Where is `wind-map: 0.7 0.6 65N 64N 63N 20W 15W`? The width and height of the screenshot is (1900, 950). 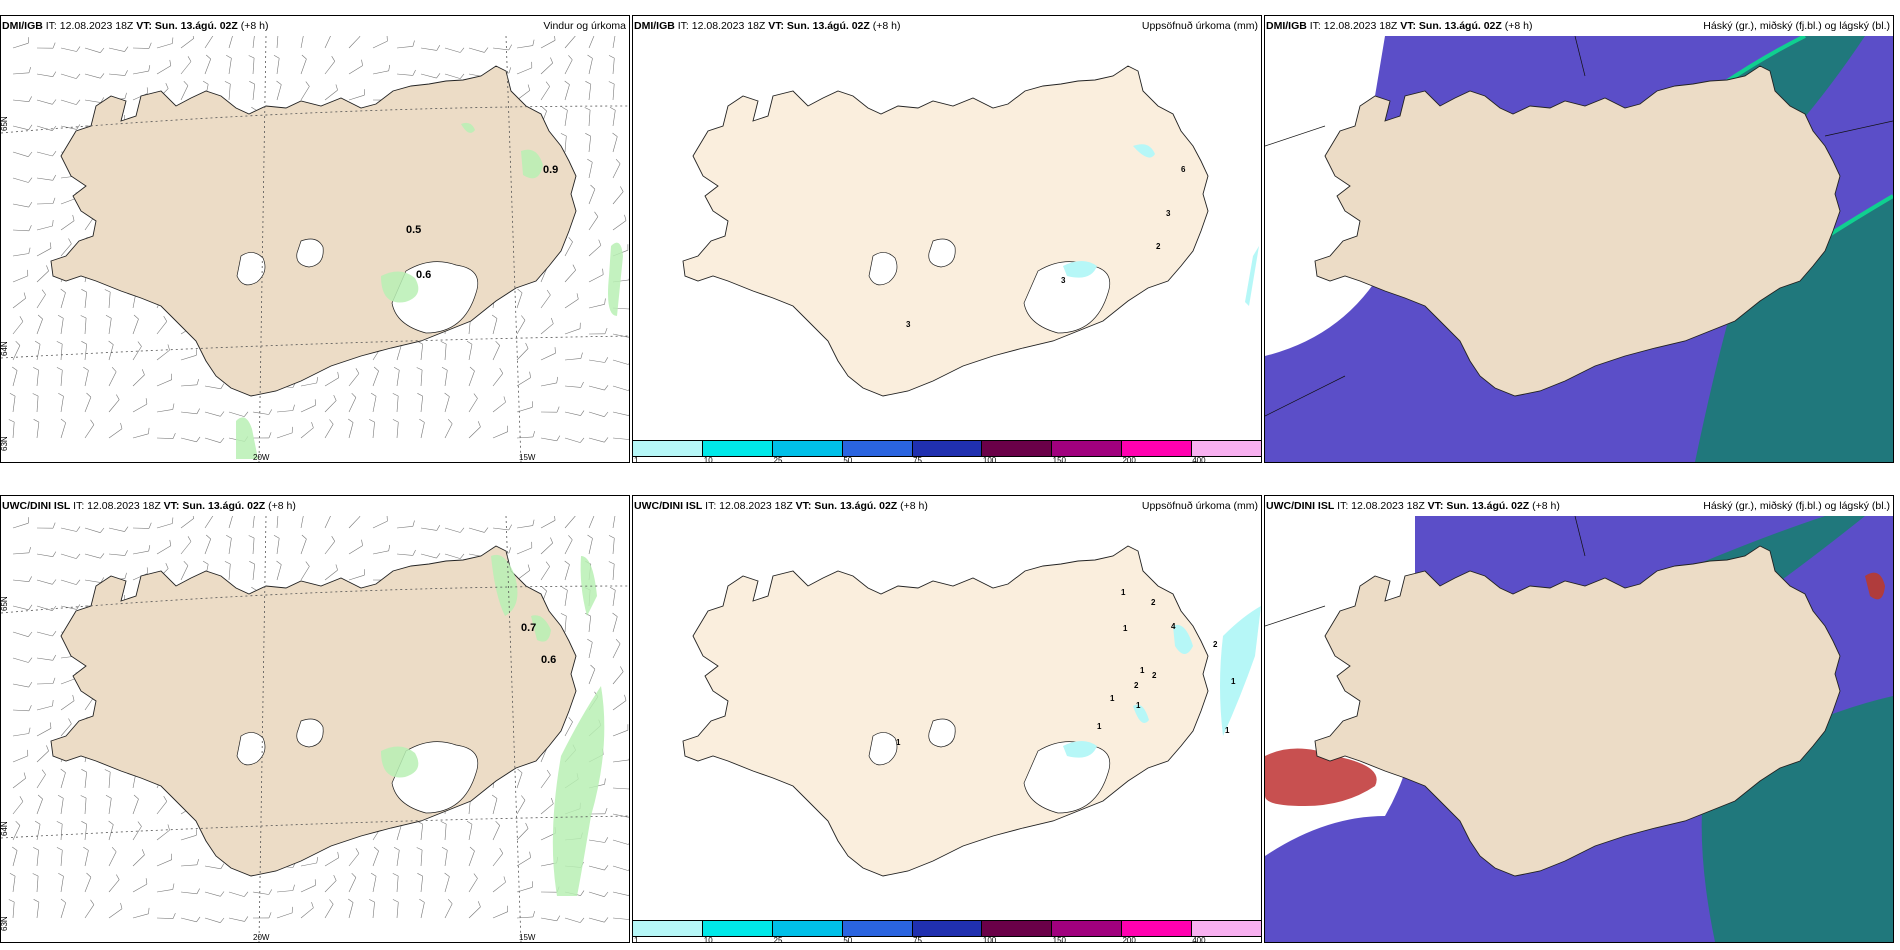 wind-map: 0.7 0.6 65N 64N 63N 20W 15W is located at coordinates (315, 729).